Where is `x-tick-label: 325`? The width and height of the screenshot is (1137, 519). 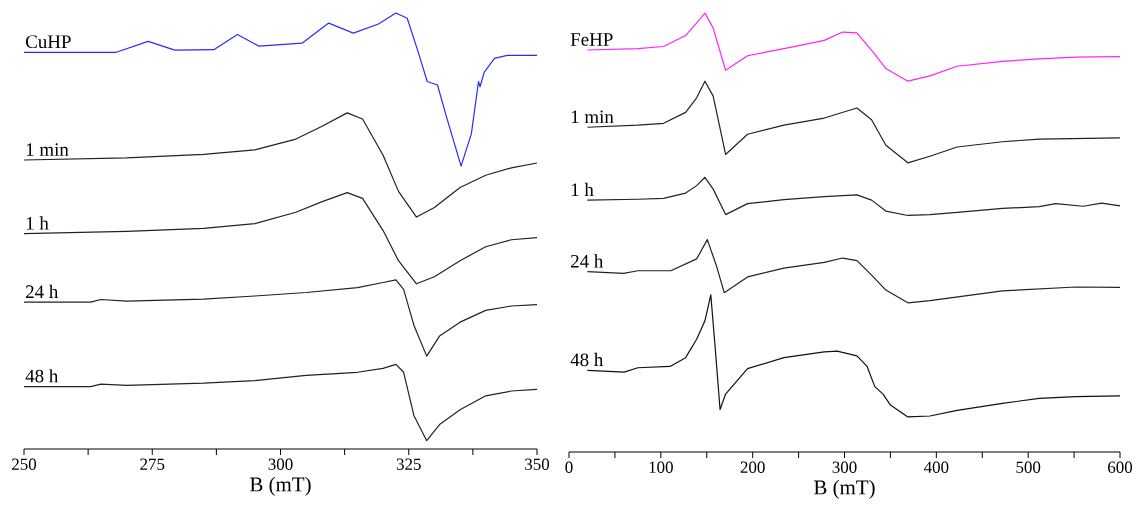 x-tick-label: 325 is located at coordinates (408, 464).